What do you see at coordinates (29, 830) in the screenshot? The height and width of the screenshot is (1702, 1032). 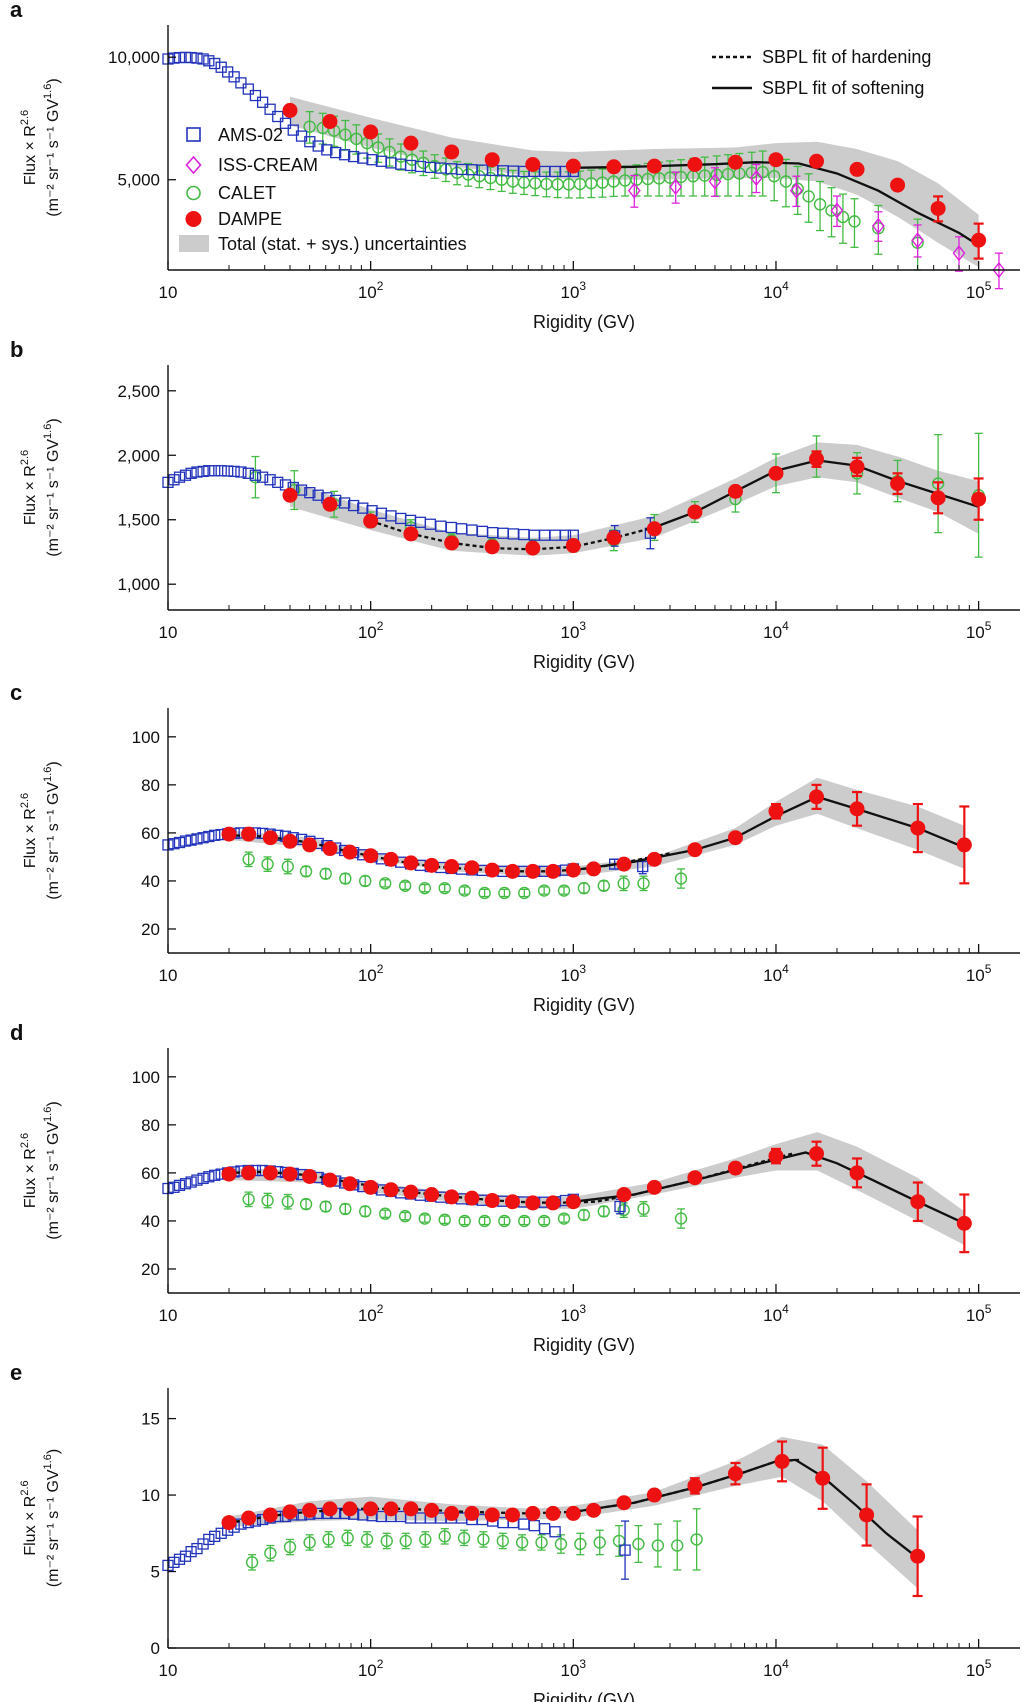 I see `y-axis-label-line1: Flux × R2.6` at bounding box center [29, 830].